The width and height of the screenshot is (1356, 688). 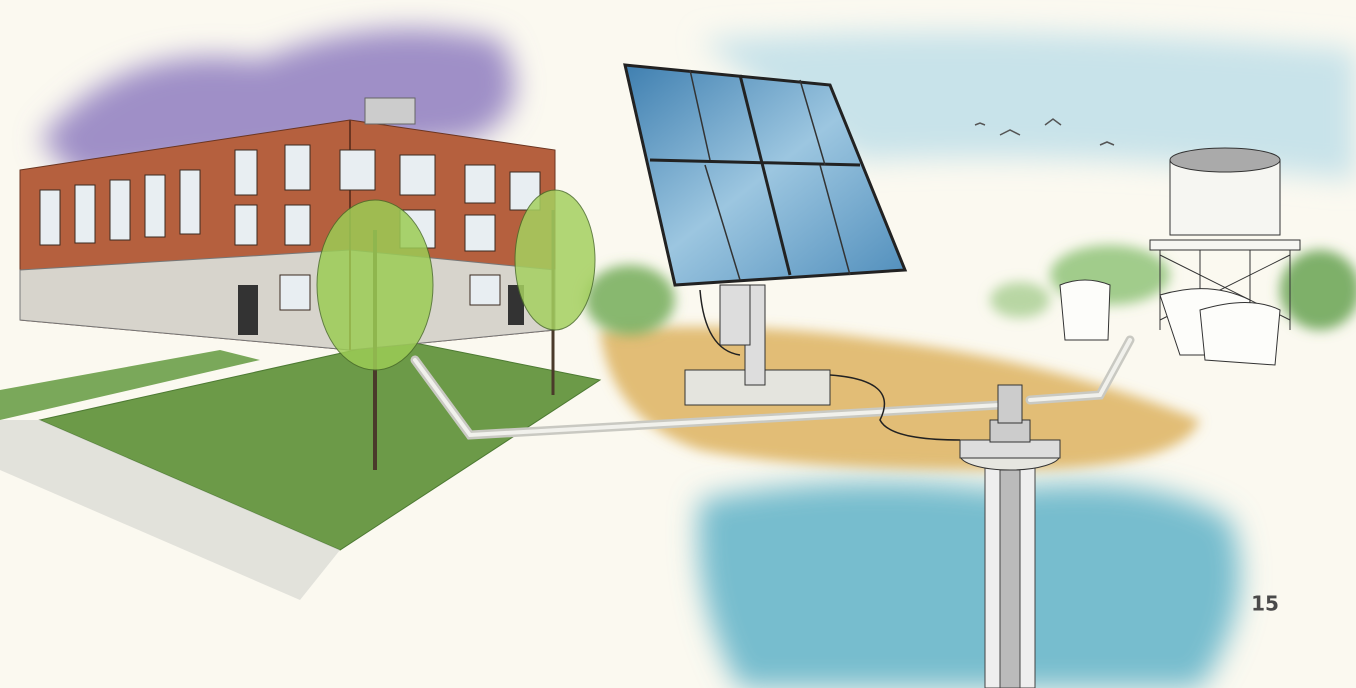 What do you see at coordinates (1225, 238) in the screenshot?
I see `water-tower` at bounding box center [1225, 238].